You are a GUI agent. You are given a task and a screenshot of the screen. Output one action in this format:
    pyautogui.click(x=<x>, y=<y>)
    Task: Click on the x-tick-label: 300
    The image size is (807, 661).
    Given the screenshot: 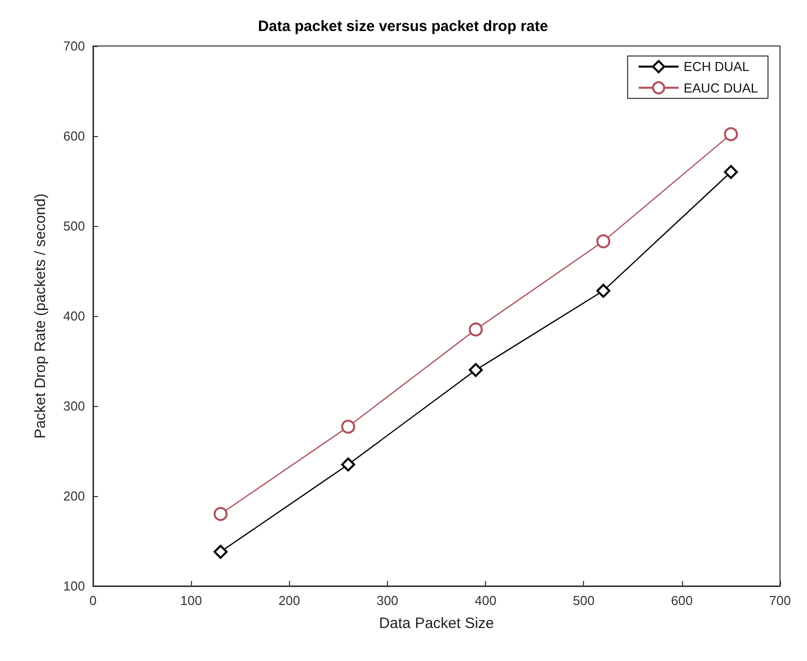 What is the action you would take?
    pyautogui.click(x=387, y=600)
    